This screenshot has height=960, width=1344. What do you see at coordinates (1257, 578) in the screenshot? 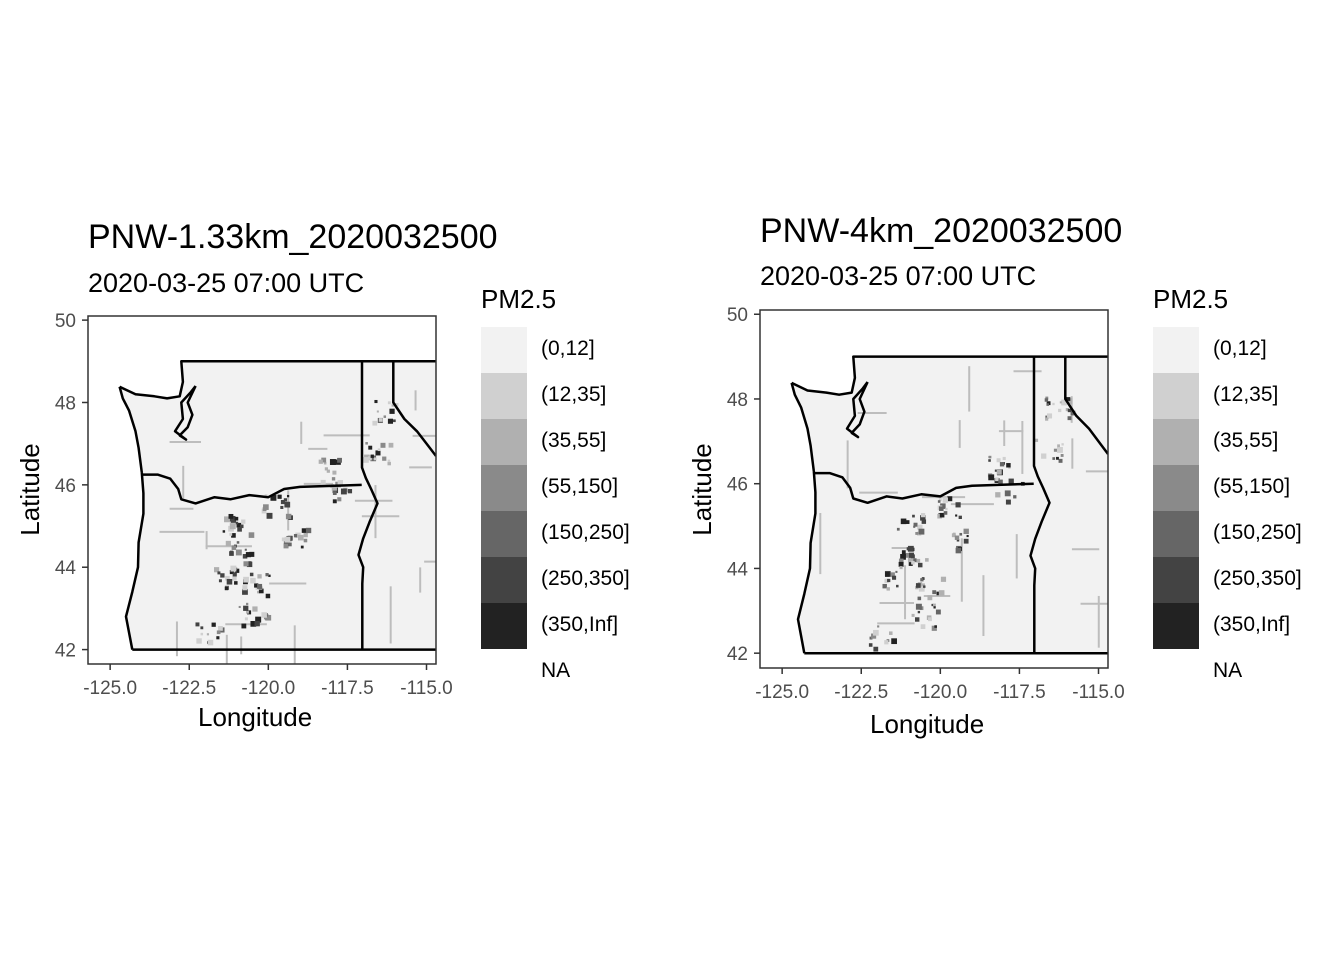
I see `legend-label: (250,350]` at bounding box center [1257, 578].